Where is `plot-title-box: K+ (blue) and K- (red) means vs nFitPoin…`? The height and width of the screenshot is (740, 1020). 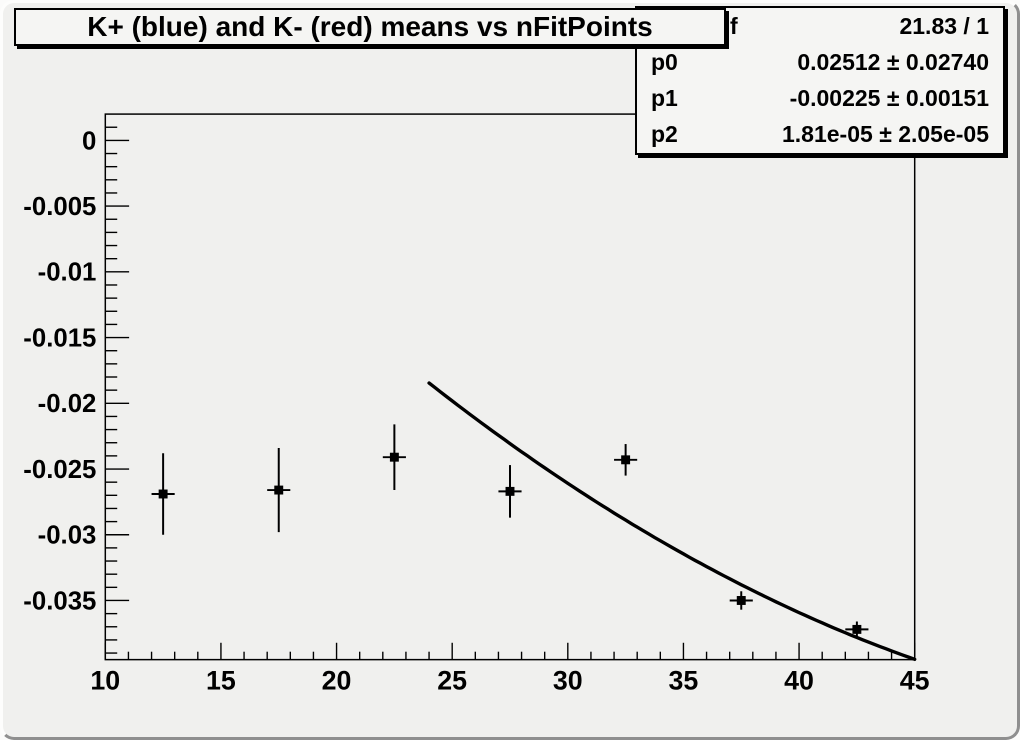 plot-title-box: K+ (blue) and K- (red) means vs nFitPoin… is located at coordinates (370, 27).